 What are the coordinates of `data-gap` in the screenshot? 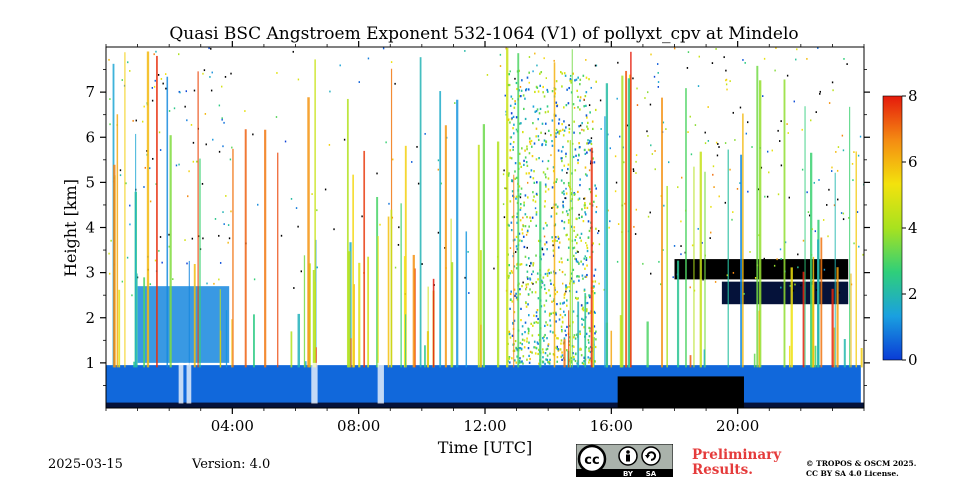 It's located at (189, 383).